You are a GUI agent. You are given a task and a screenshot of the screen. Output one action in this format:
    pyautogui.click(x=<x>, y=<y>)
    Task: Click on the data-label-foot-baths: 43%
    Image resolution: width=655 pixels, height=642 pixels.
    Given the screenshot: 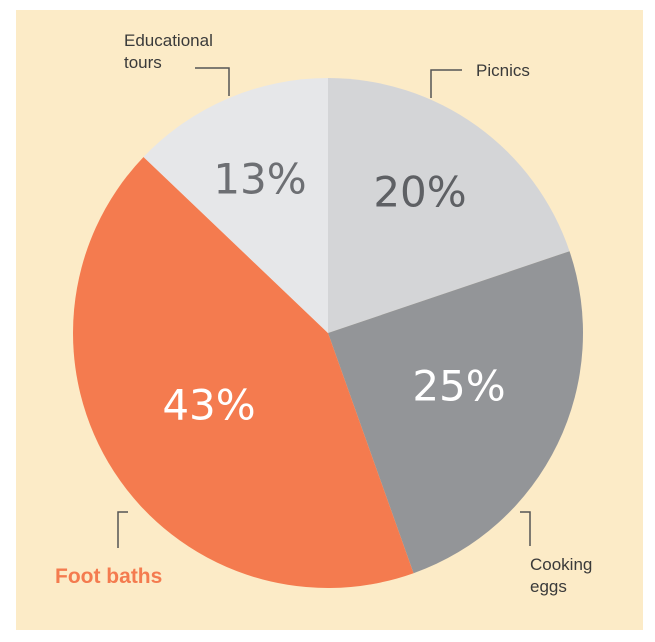 What is the action you would take?
    pyautogui.click(x=208, y=405)
    